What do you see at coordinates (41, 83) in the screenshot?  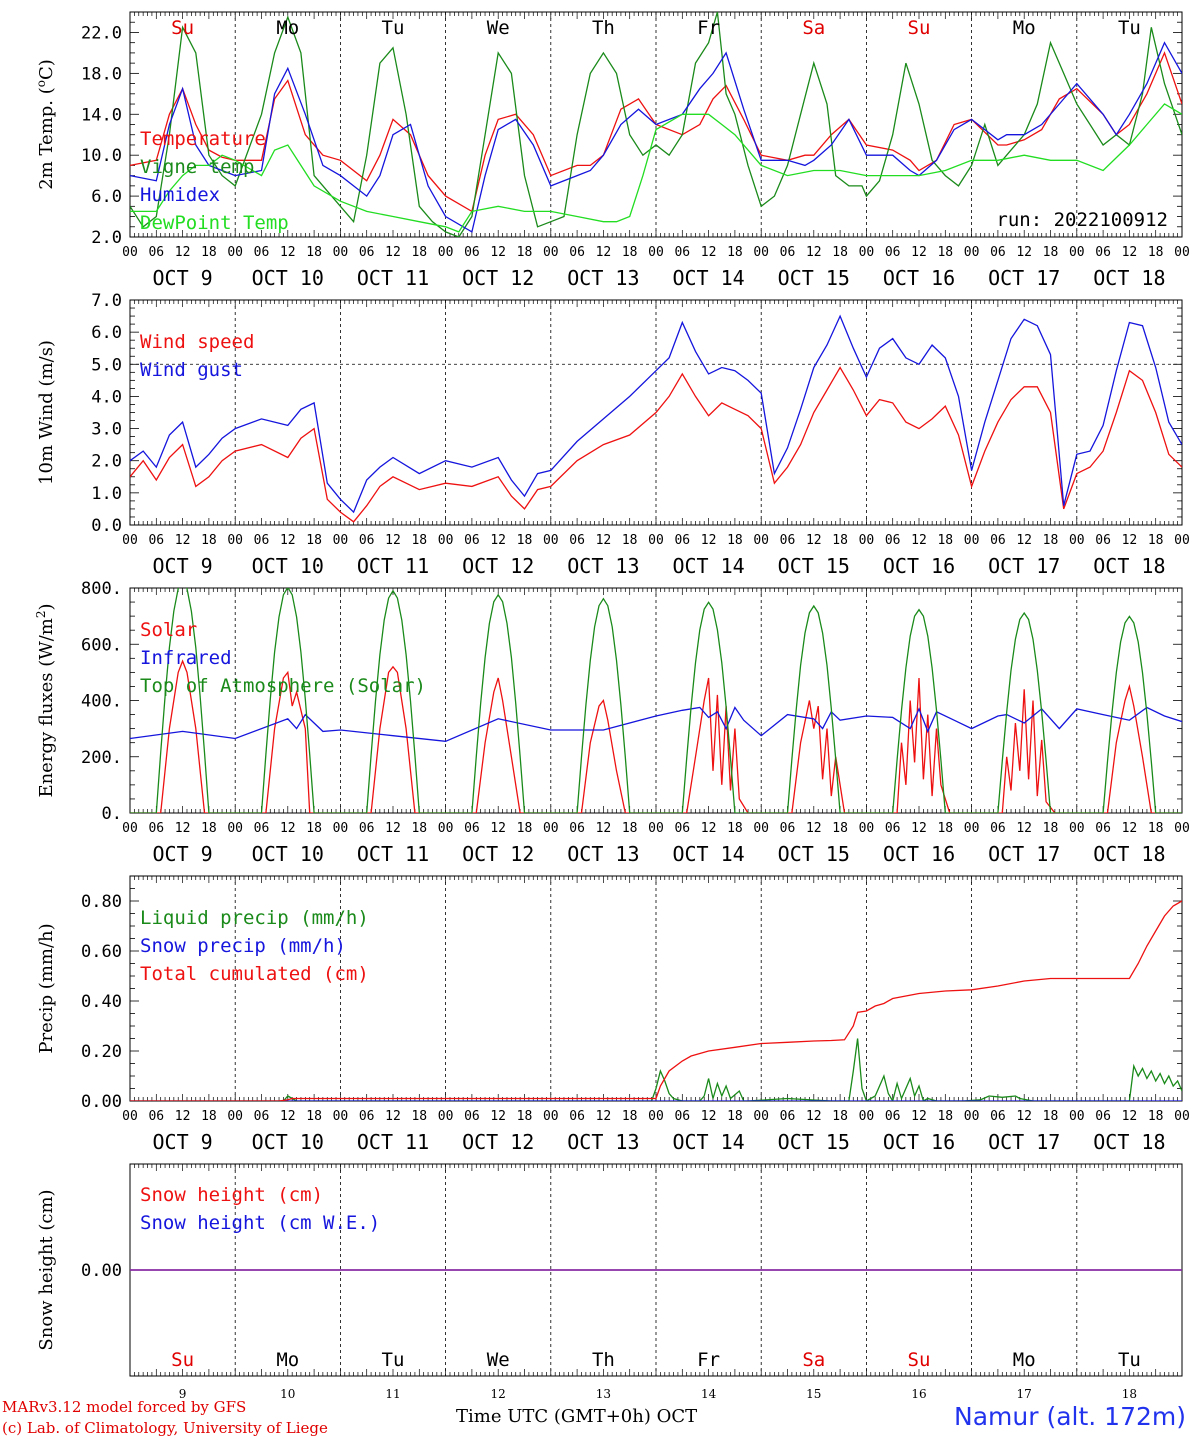 I see `degree-superscript: o` at bounding box center [41, 83].